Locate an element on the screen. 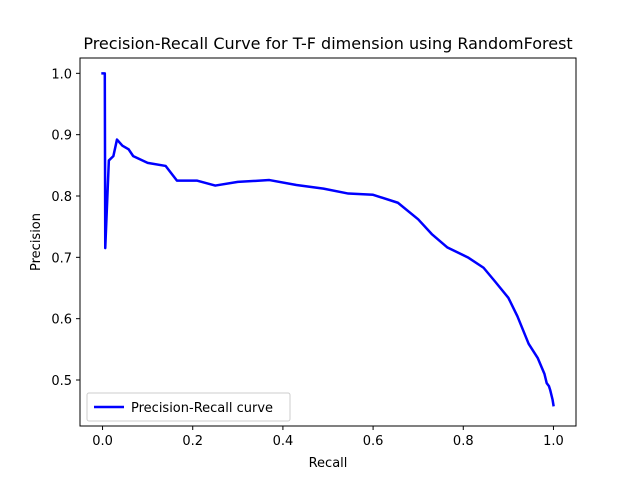  y-tick-label: 0.7 is located at coordinates (61, 258).